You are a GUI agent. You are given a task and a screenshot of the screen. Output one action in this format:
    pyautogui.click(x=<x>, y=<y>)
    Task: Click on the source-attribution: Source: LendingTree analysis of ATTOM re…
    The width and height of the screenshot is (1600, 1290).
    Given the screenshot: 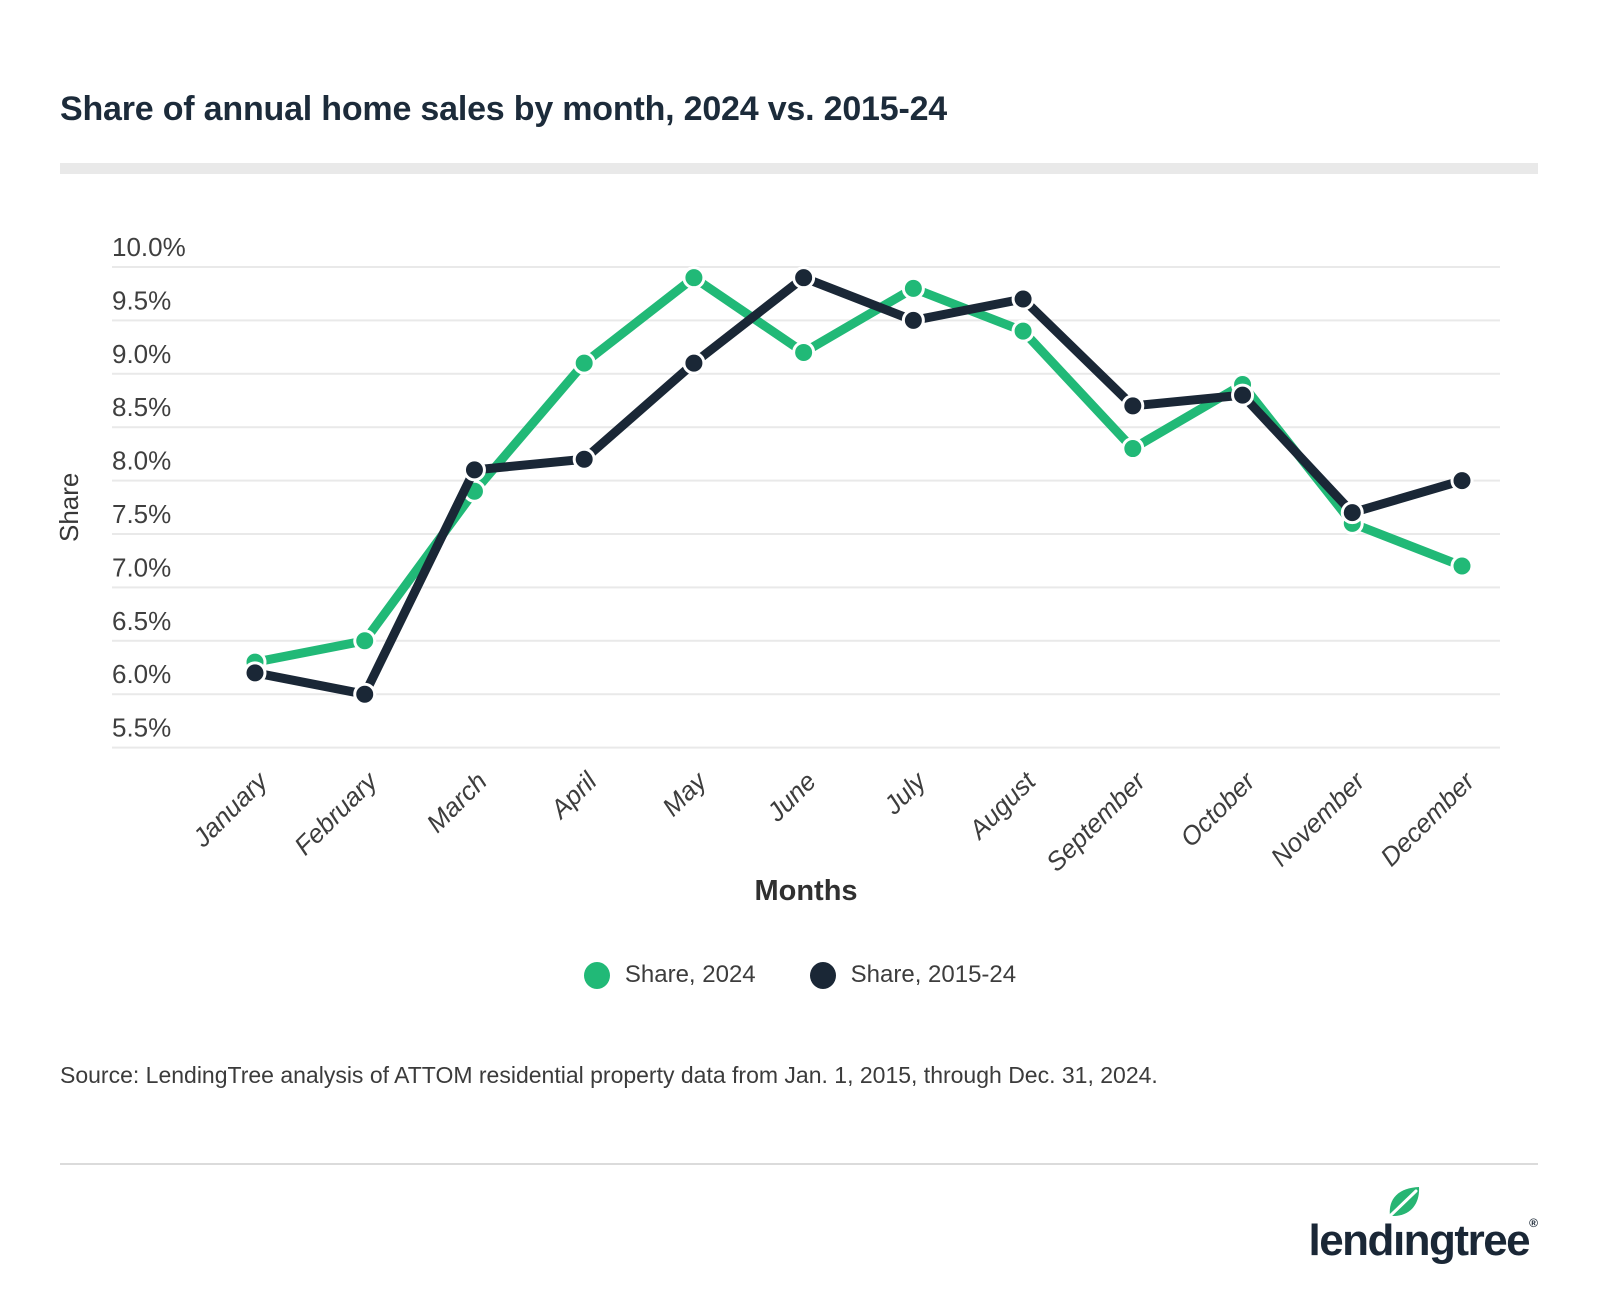 What is the action you would take?
    pyautogui.click(x=609, y=1075)
    